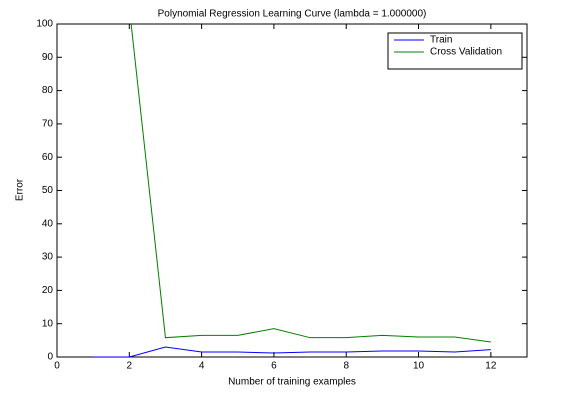 The height and width of the screenshot is (411, 564). What do you see at coordinates (48, 223) in the screenshot?
I see `y-tick-label: 40` at bounding box center [48, 223].